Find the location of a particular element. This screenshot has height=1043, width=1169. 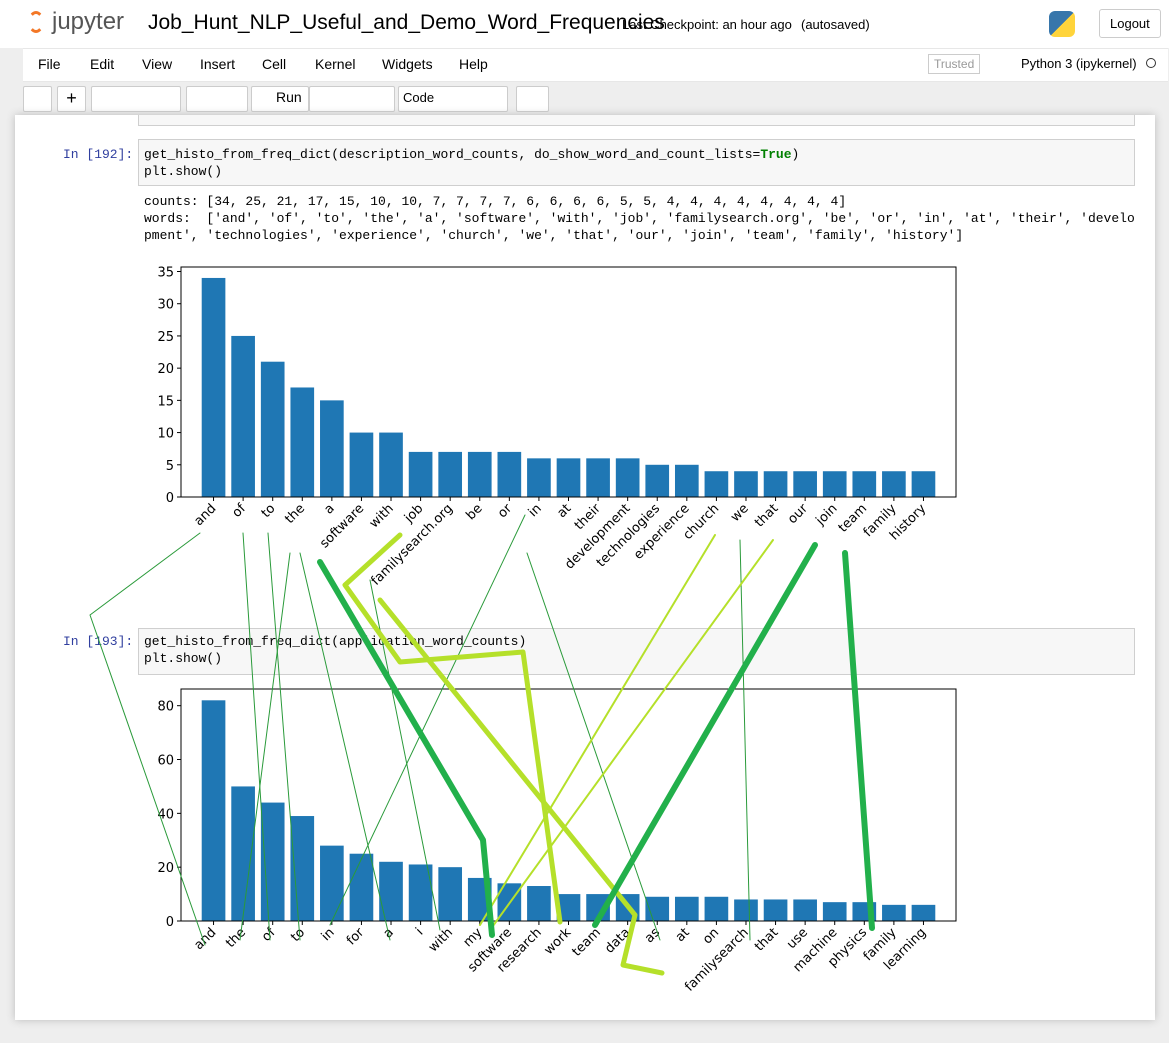

kernel-name: Python 3 (ipykernel) is located at coordinates (1079, 63).